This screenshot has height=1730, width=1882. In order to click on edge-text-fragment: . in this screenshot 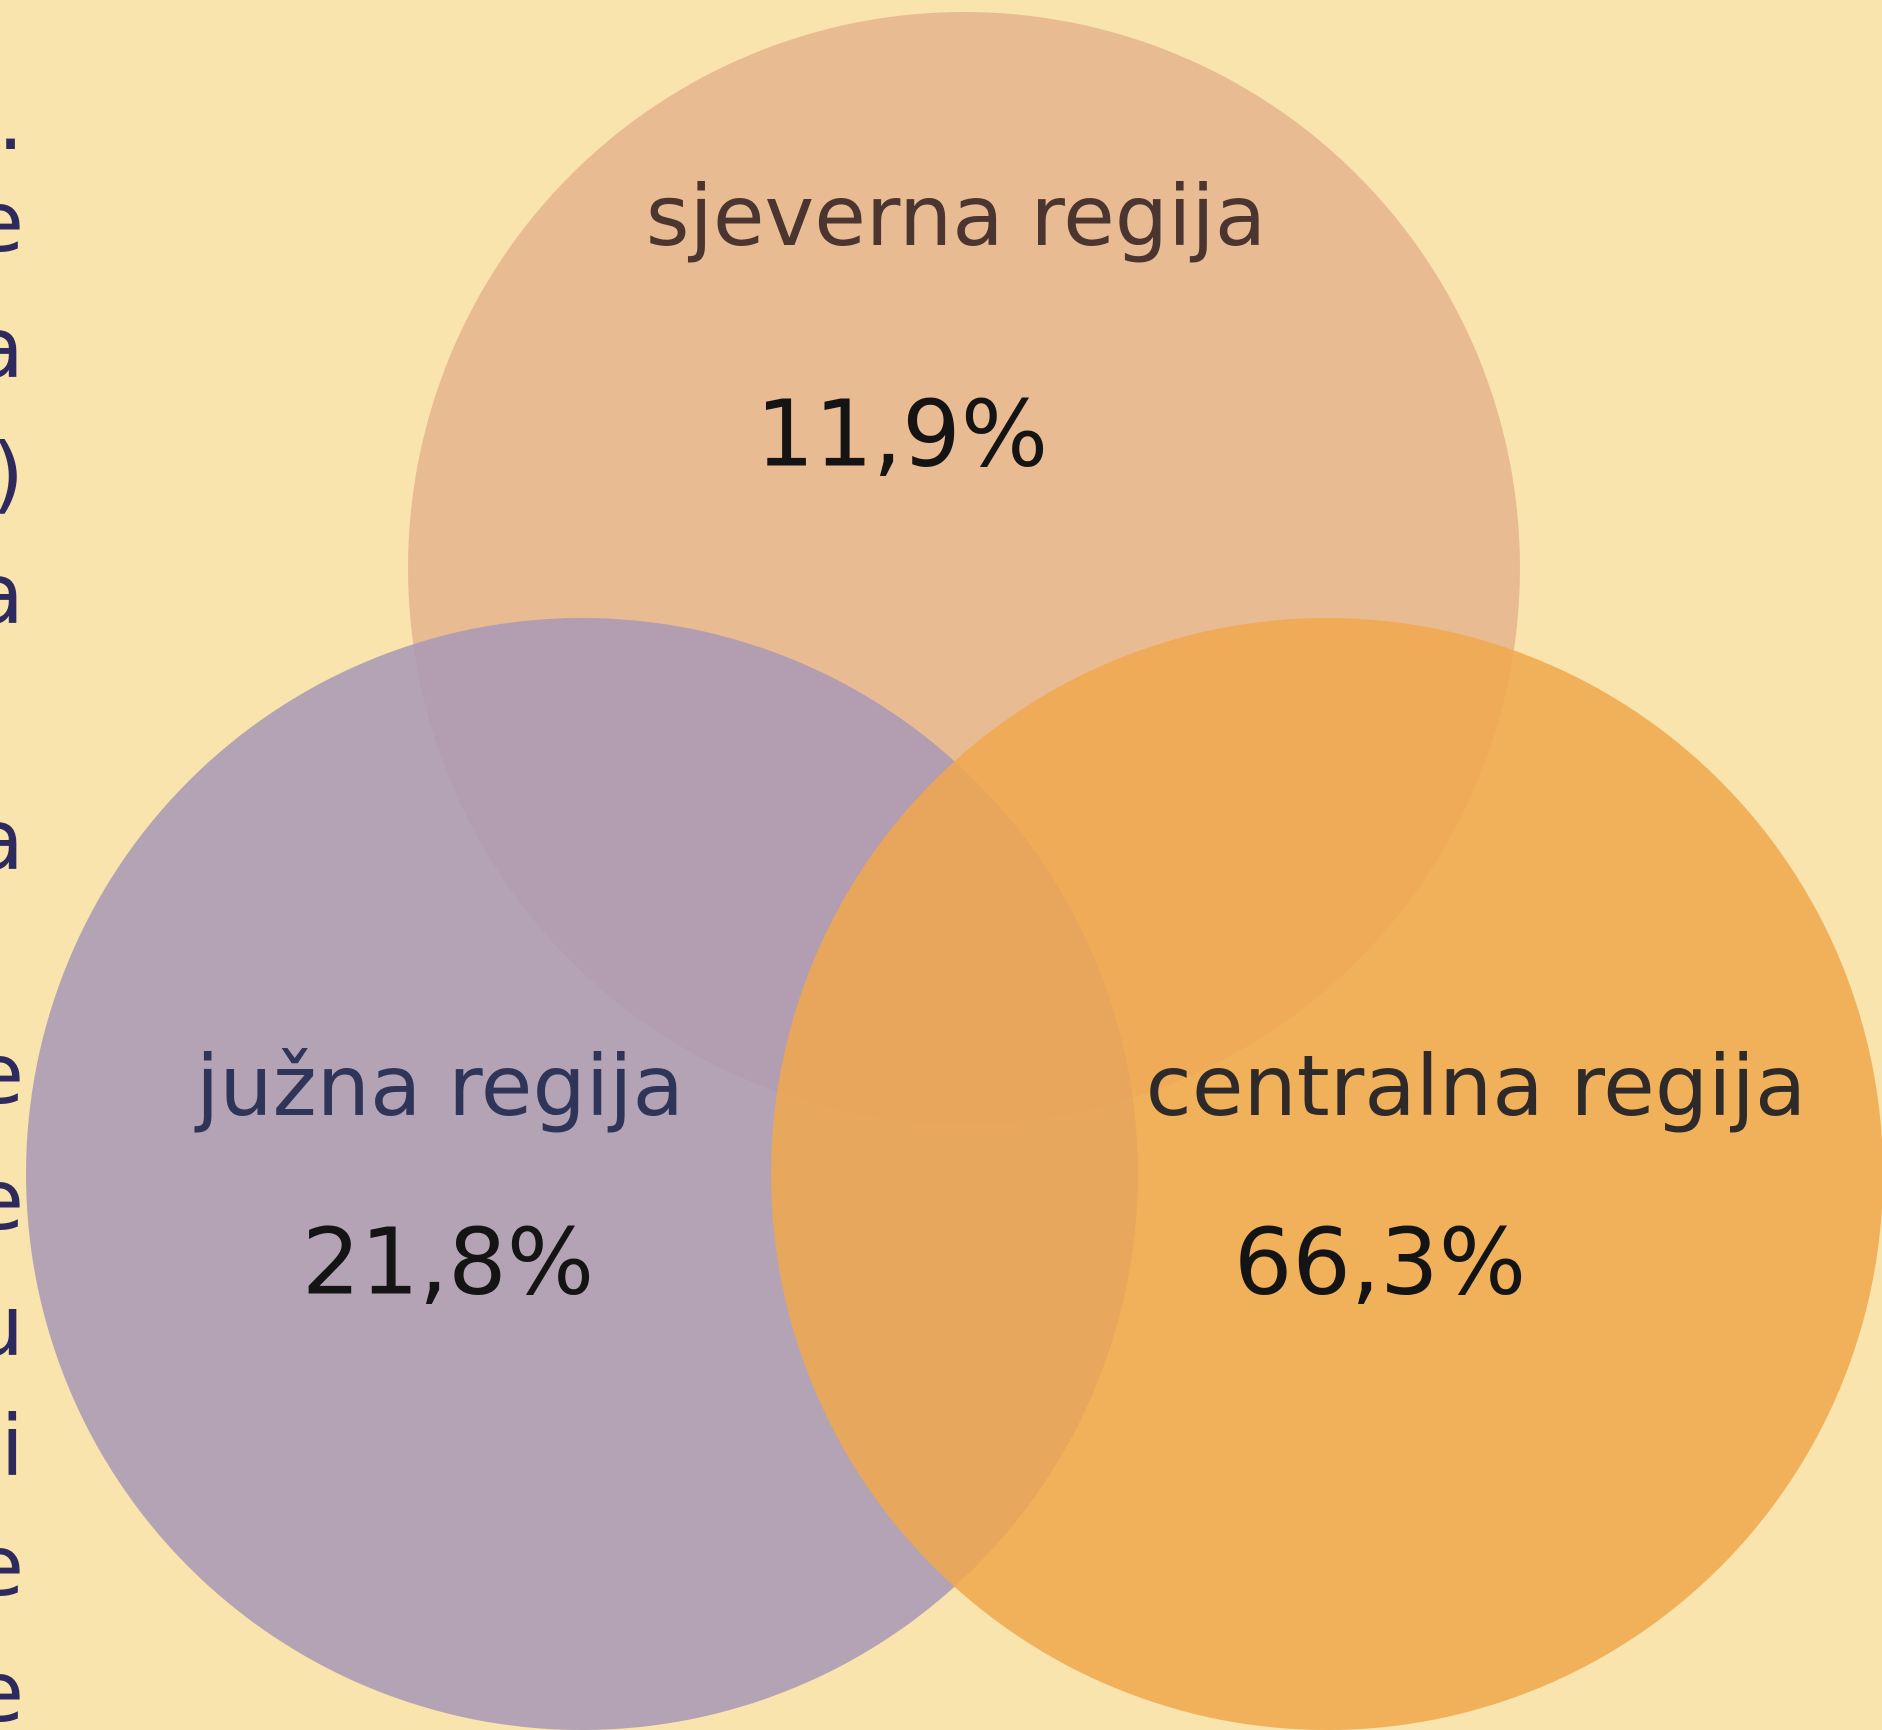, I will do `click(12, 120)`.